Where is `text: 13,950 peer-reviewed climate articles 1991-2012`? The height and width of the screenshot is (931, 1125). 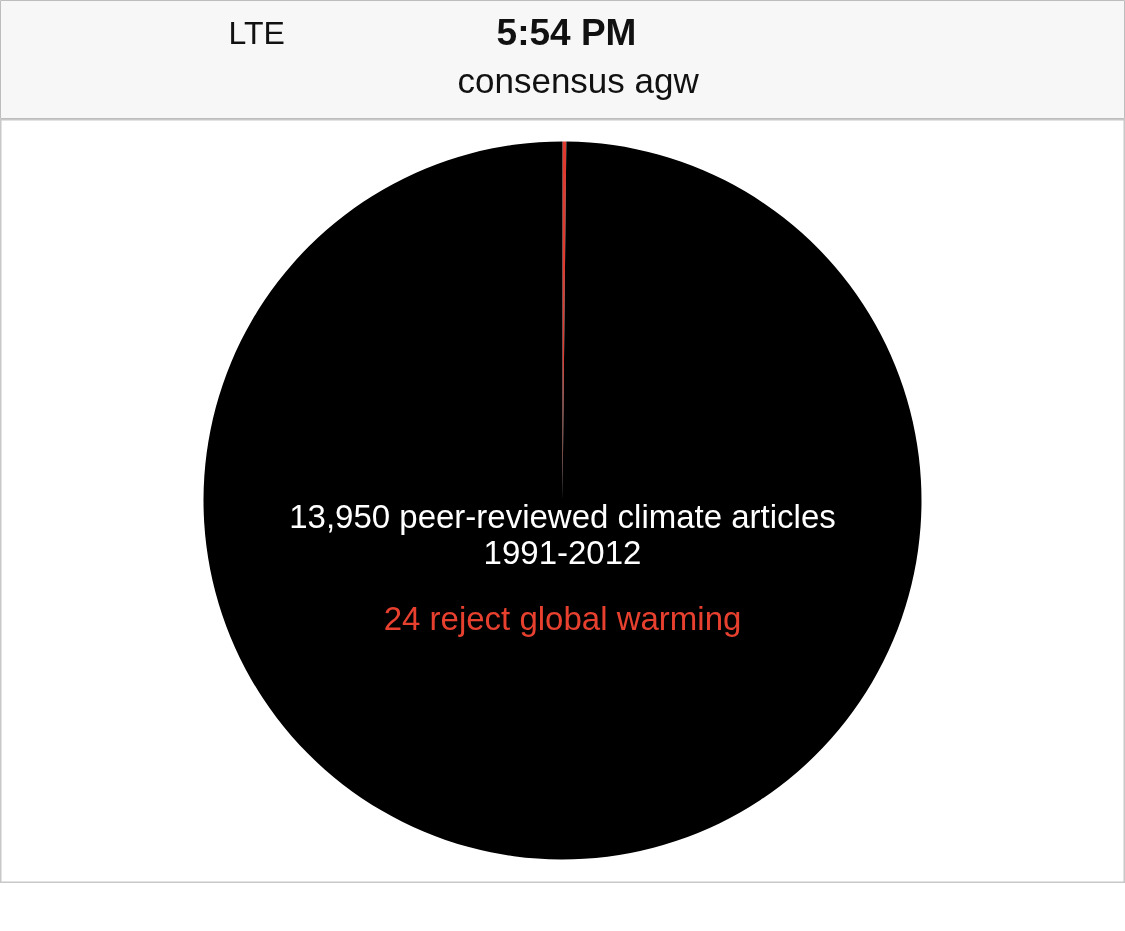
text: 13,950 peer-reviewed climate articles 1991-2012 is located at coordinates (562, 534).